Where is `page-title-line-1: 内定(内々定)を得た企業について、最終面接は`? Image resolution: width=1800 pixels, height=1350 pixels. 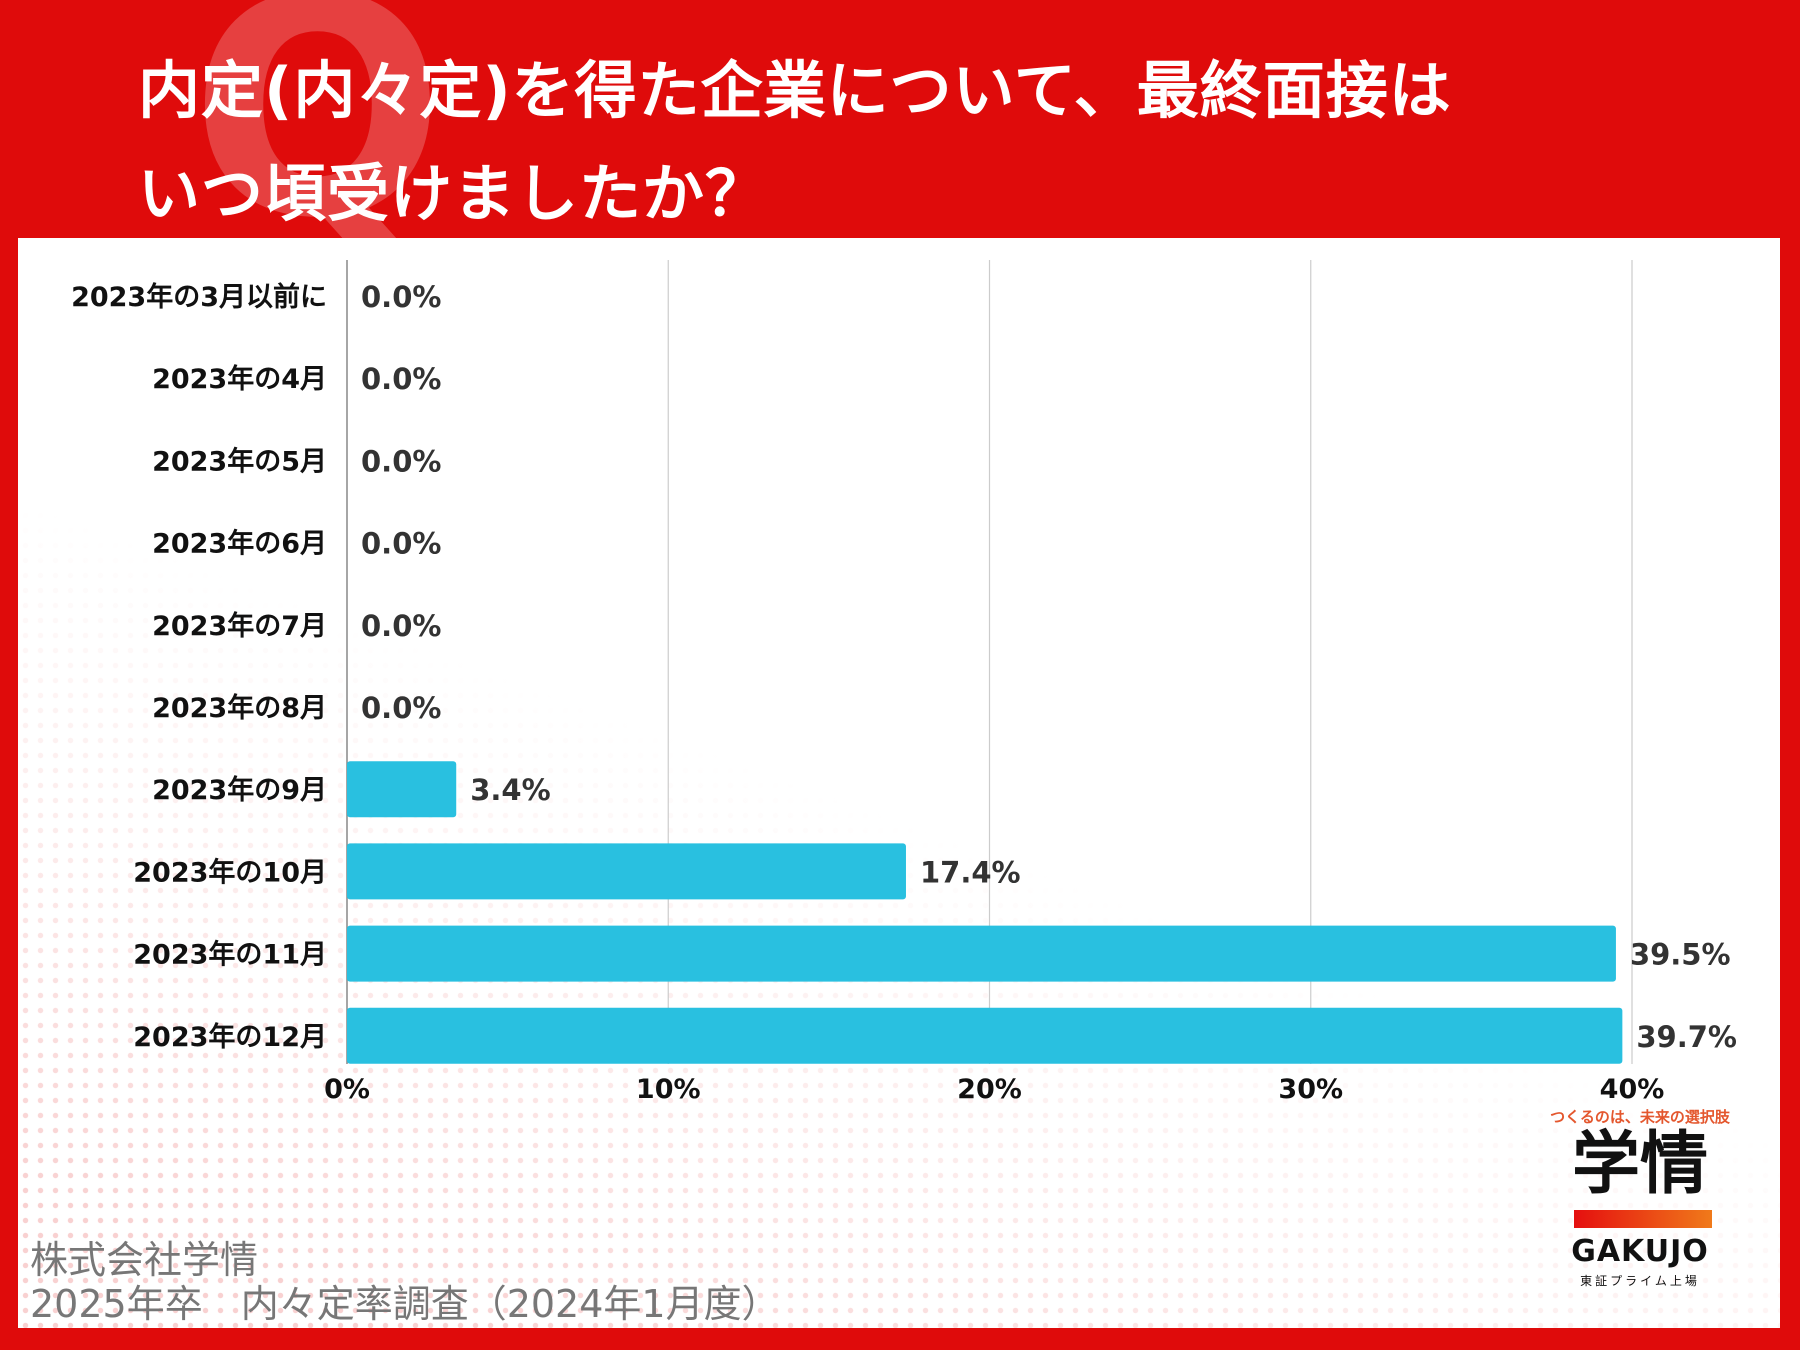 page-title-line-1: 内定(内々定)を得た企業について、最終面接は is located at coordinates (795, 90).